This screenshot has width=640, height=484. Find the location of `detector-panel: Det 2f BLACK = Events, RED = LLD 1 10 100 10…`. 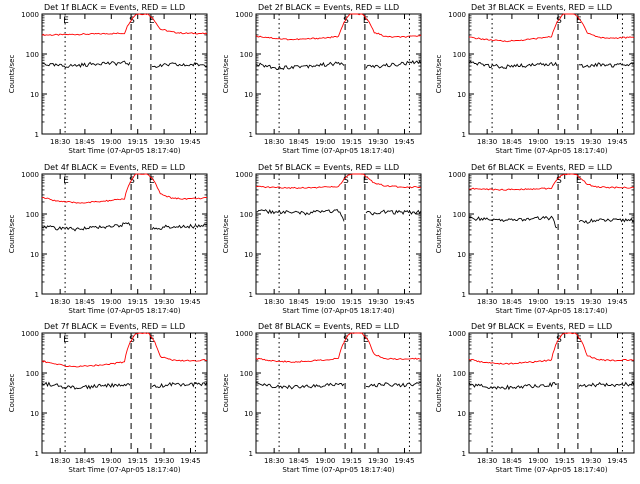

detector-panel: Det 2f BLACK = Events, RED = LLD 1 10 100 10… is located at coordinates (322, 79).